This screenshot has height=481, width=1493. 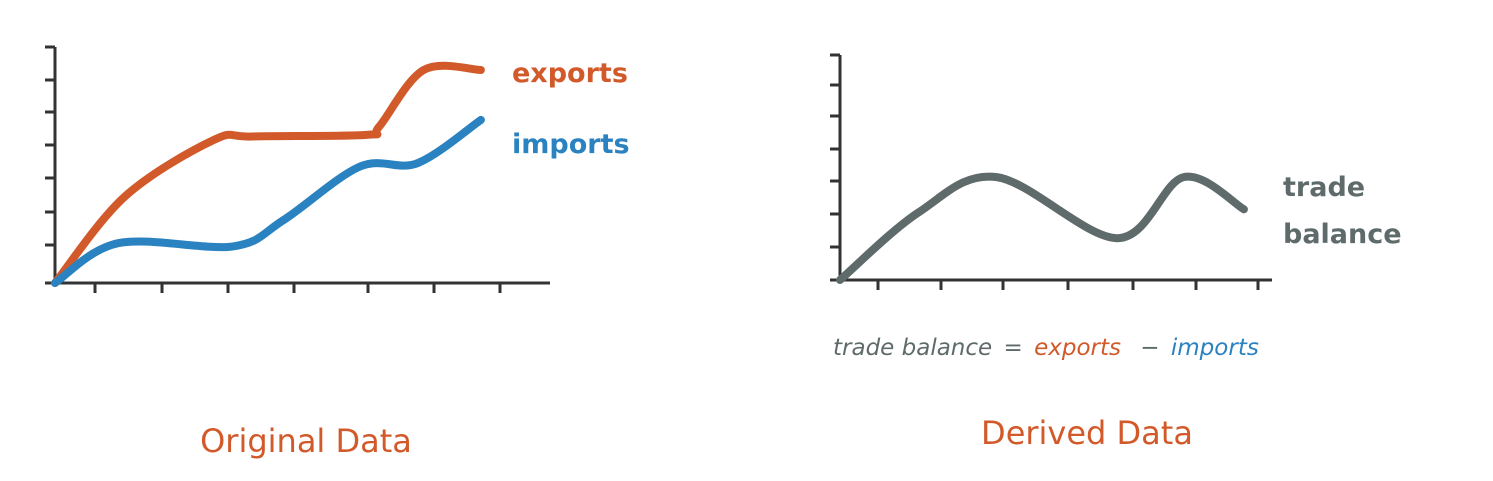 I want to click on derived-axes, so click(x=1051, y=171).